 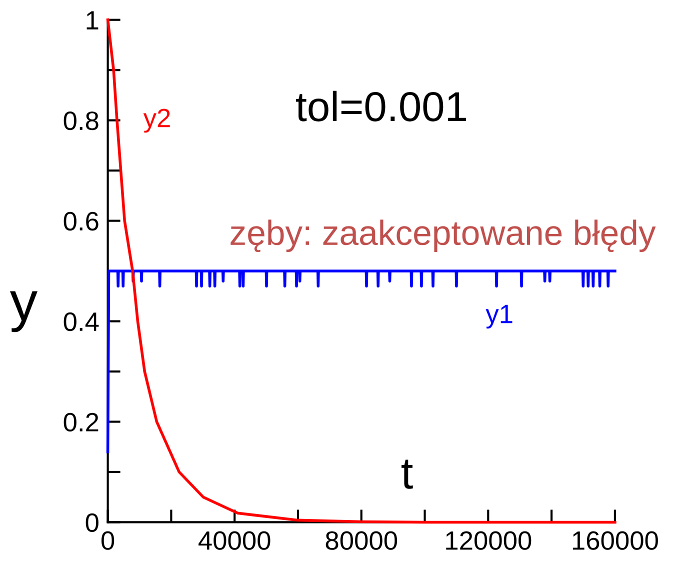 I want to click on series-label: y2, so click(x=156, y=120).